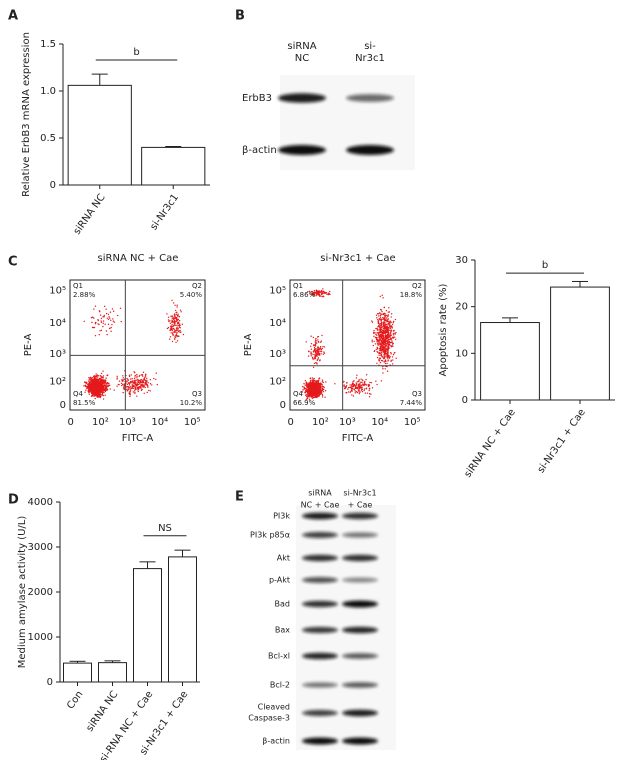 Image resolution: width=639 pixels, height=760 pixels. Describe the element at coordinates (417, 286) in the screenshot. I see `quadrant-name: Q2` at that location.